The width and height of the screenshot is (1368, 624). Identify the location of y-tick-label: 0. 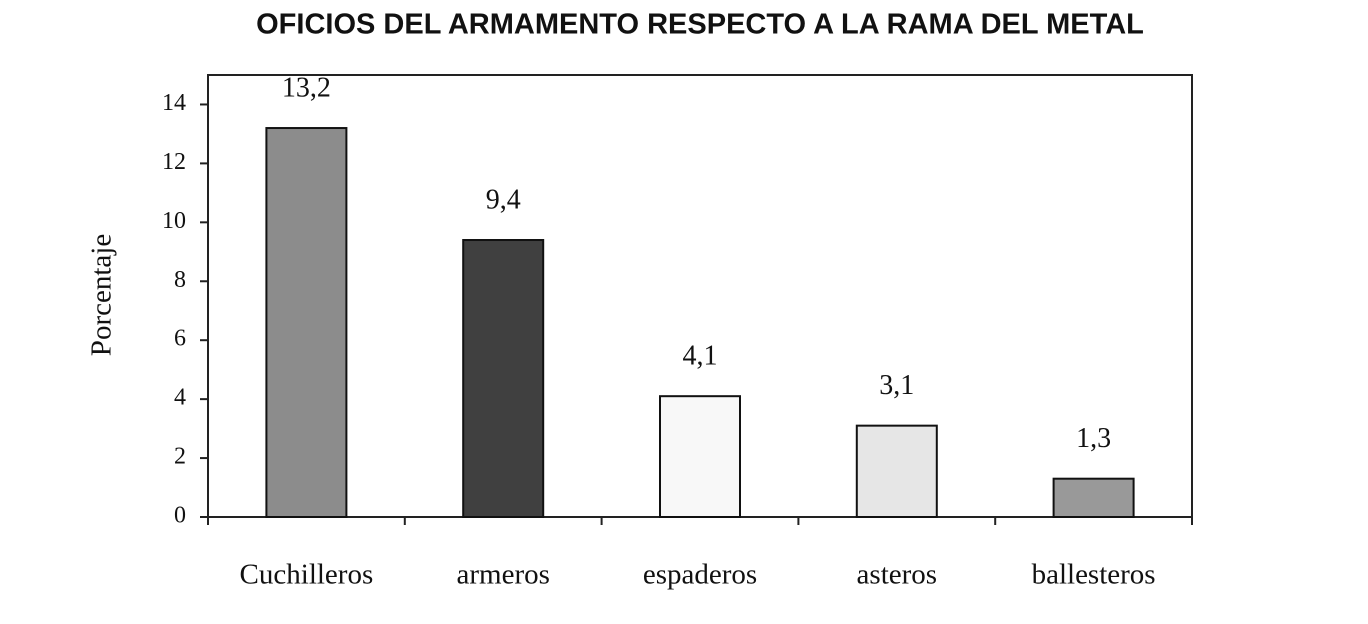
(180, 516).